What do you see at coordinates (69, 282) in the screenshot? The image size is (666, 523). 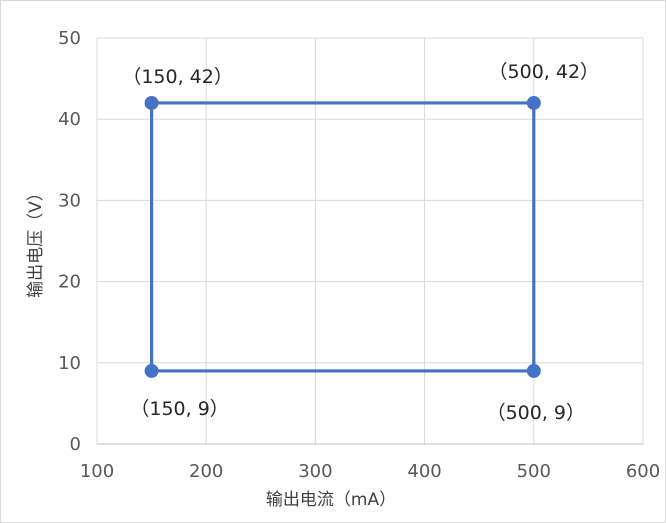 I see `y-tick-label: 20` at bounding box center [69, 282].